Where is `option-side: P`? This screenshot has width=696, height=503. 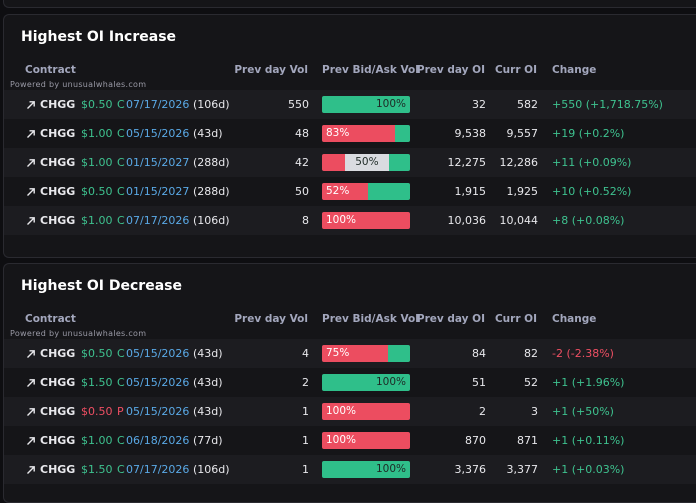 option-side: P is located at coordinates (120, 411).